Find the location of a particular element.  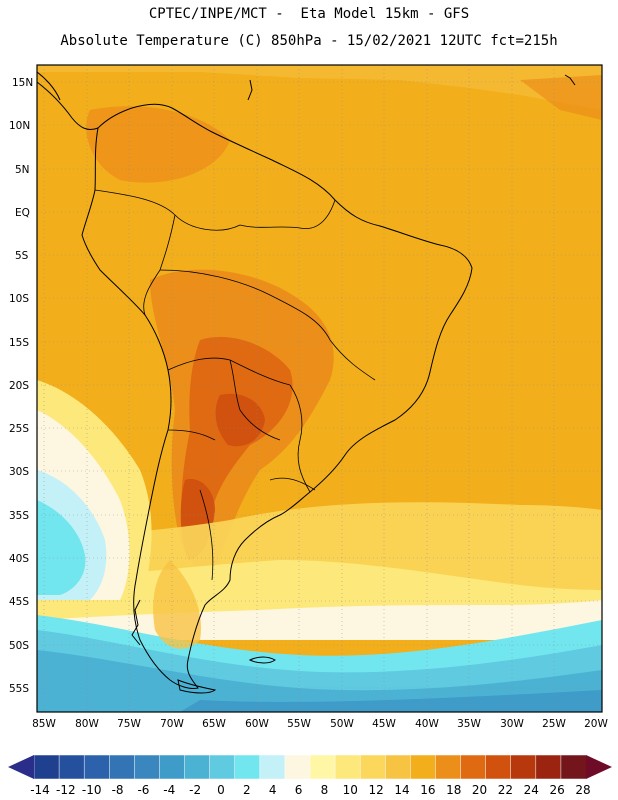

colorbar-label: 14 is located at coordinates (401, 790).